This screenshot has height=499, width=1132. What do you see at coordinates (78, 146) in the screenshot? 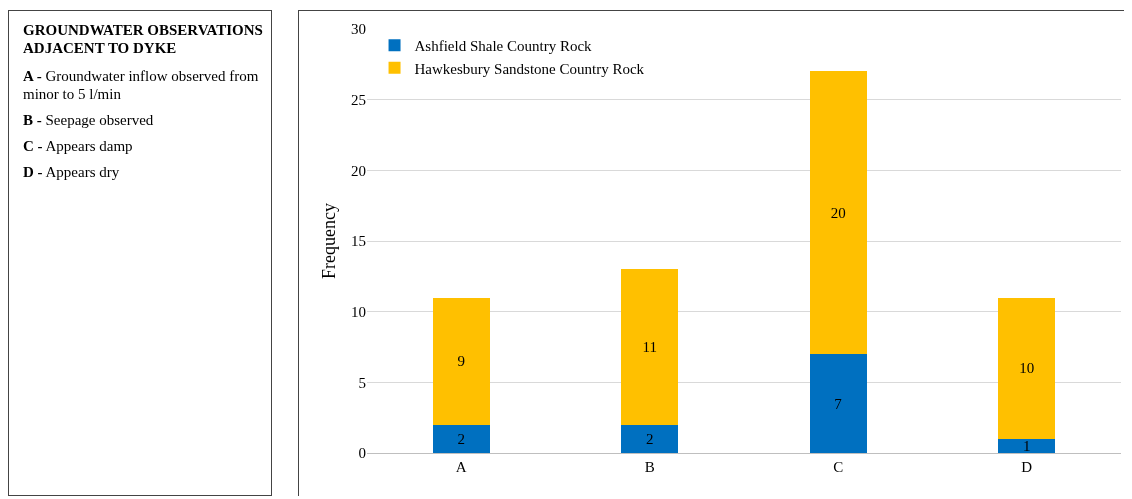
I see `text: C - Appears damp` at bounding box center [78, 146].